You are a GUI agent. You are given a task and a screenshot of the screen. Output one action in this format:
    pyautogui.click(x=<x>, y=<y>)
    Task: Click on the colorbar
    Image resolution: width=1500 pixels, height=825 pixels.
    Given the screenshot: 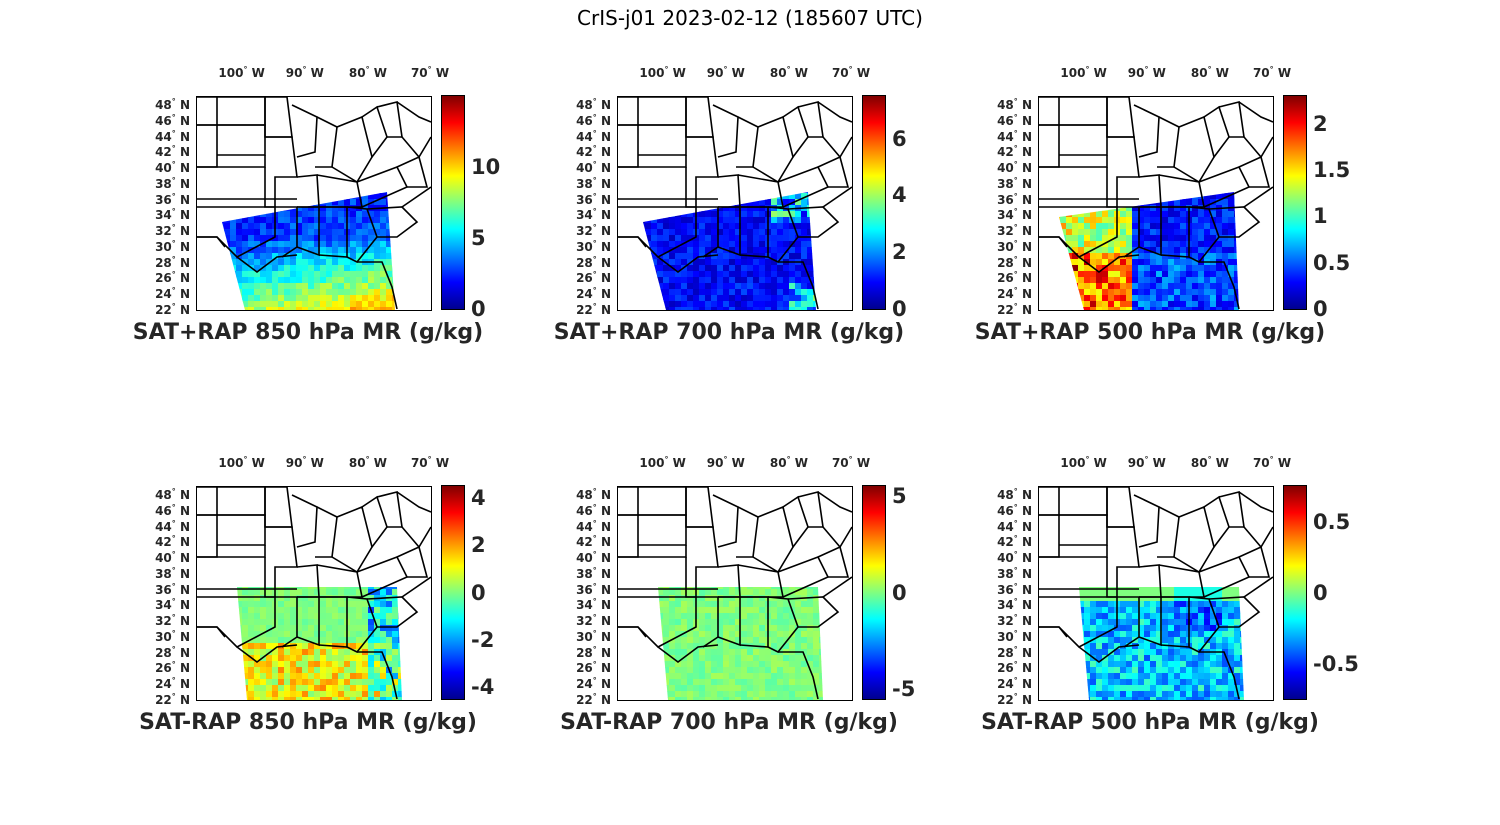 What is the action you would take?
    pyautogui.click(x=1295, y=202)
    